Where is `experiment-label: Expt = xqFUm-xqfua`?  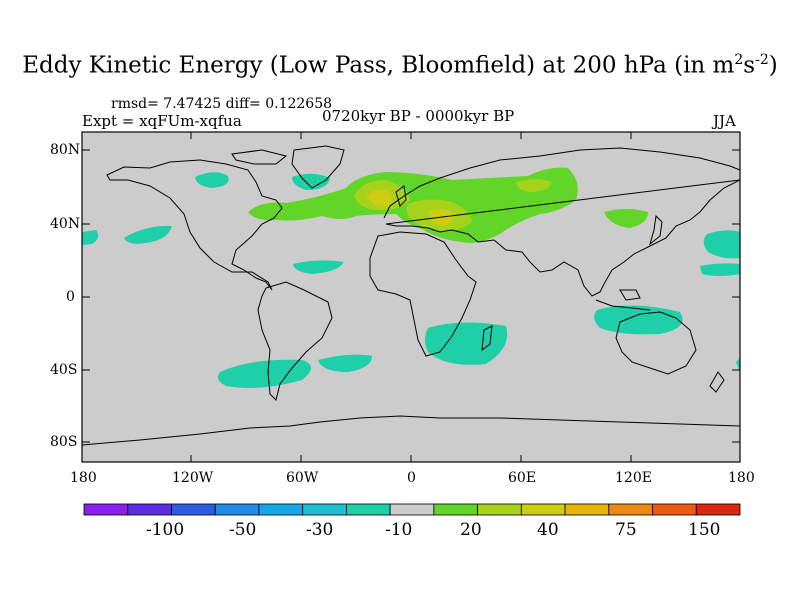 experiment-label: Expt = xqFUm-xqfua is located at coordinates (162, 121).